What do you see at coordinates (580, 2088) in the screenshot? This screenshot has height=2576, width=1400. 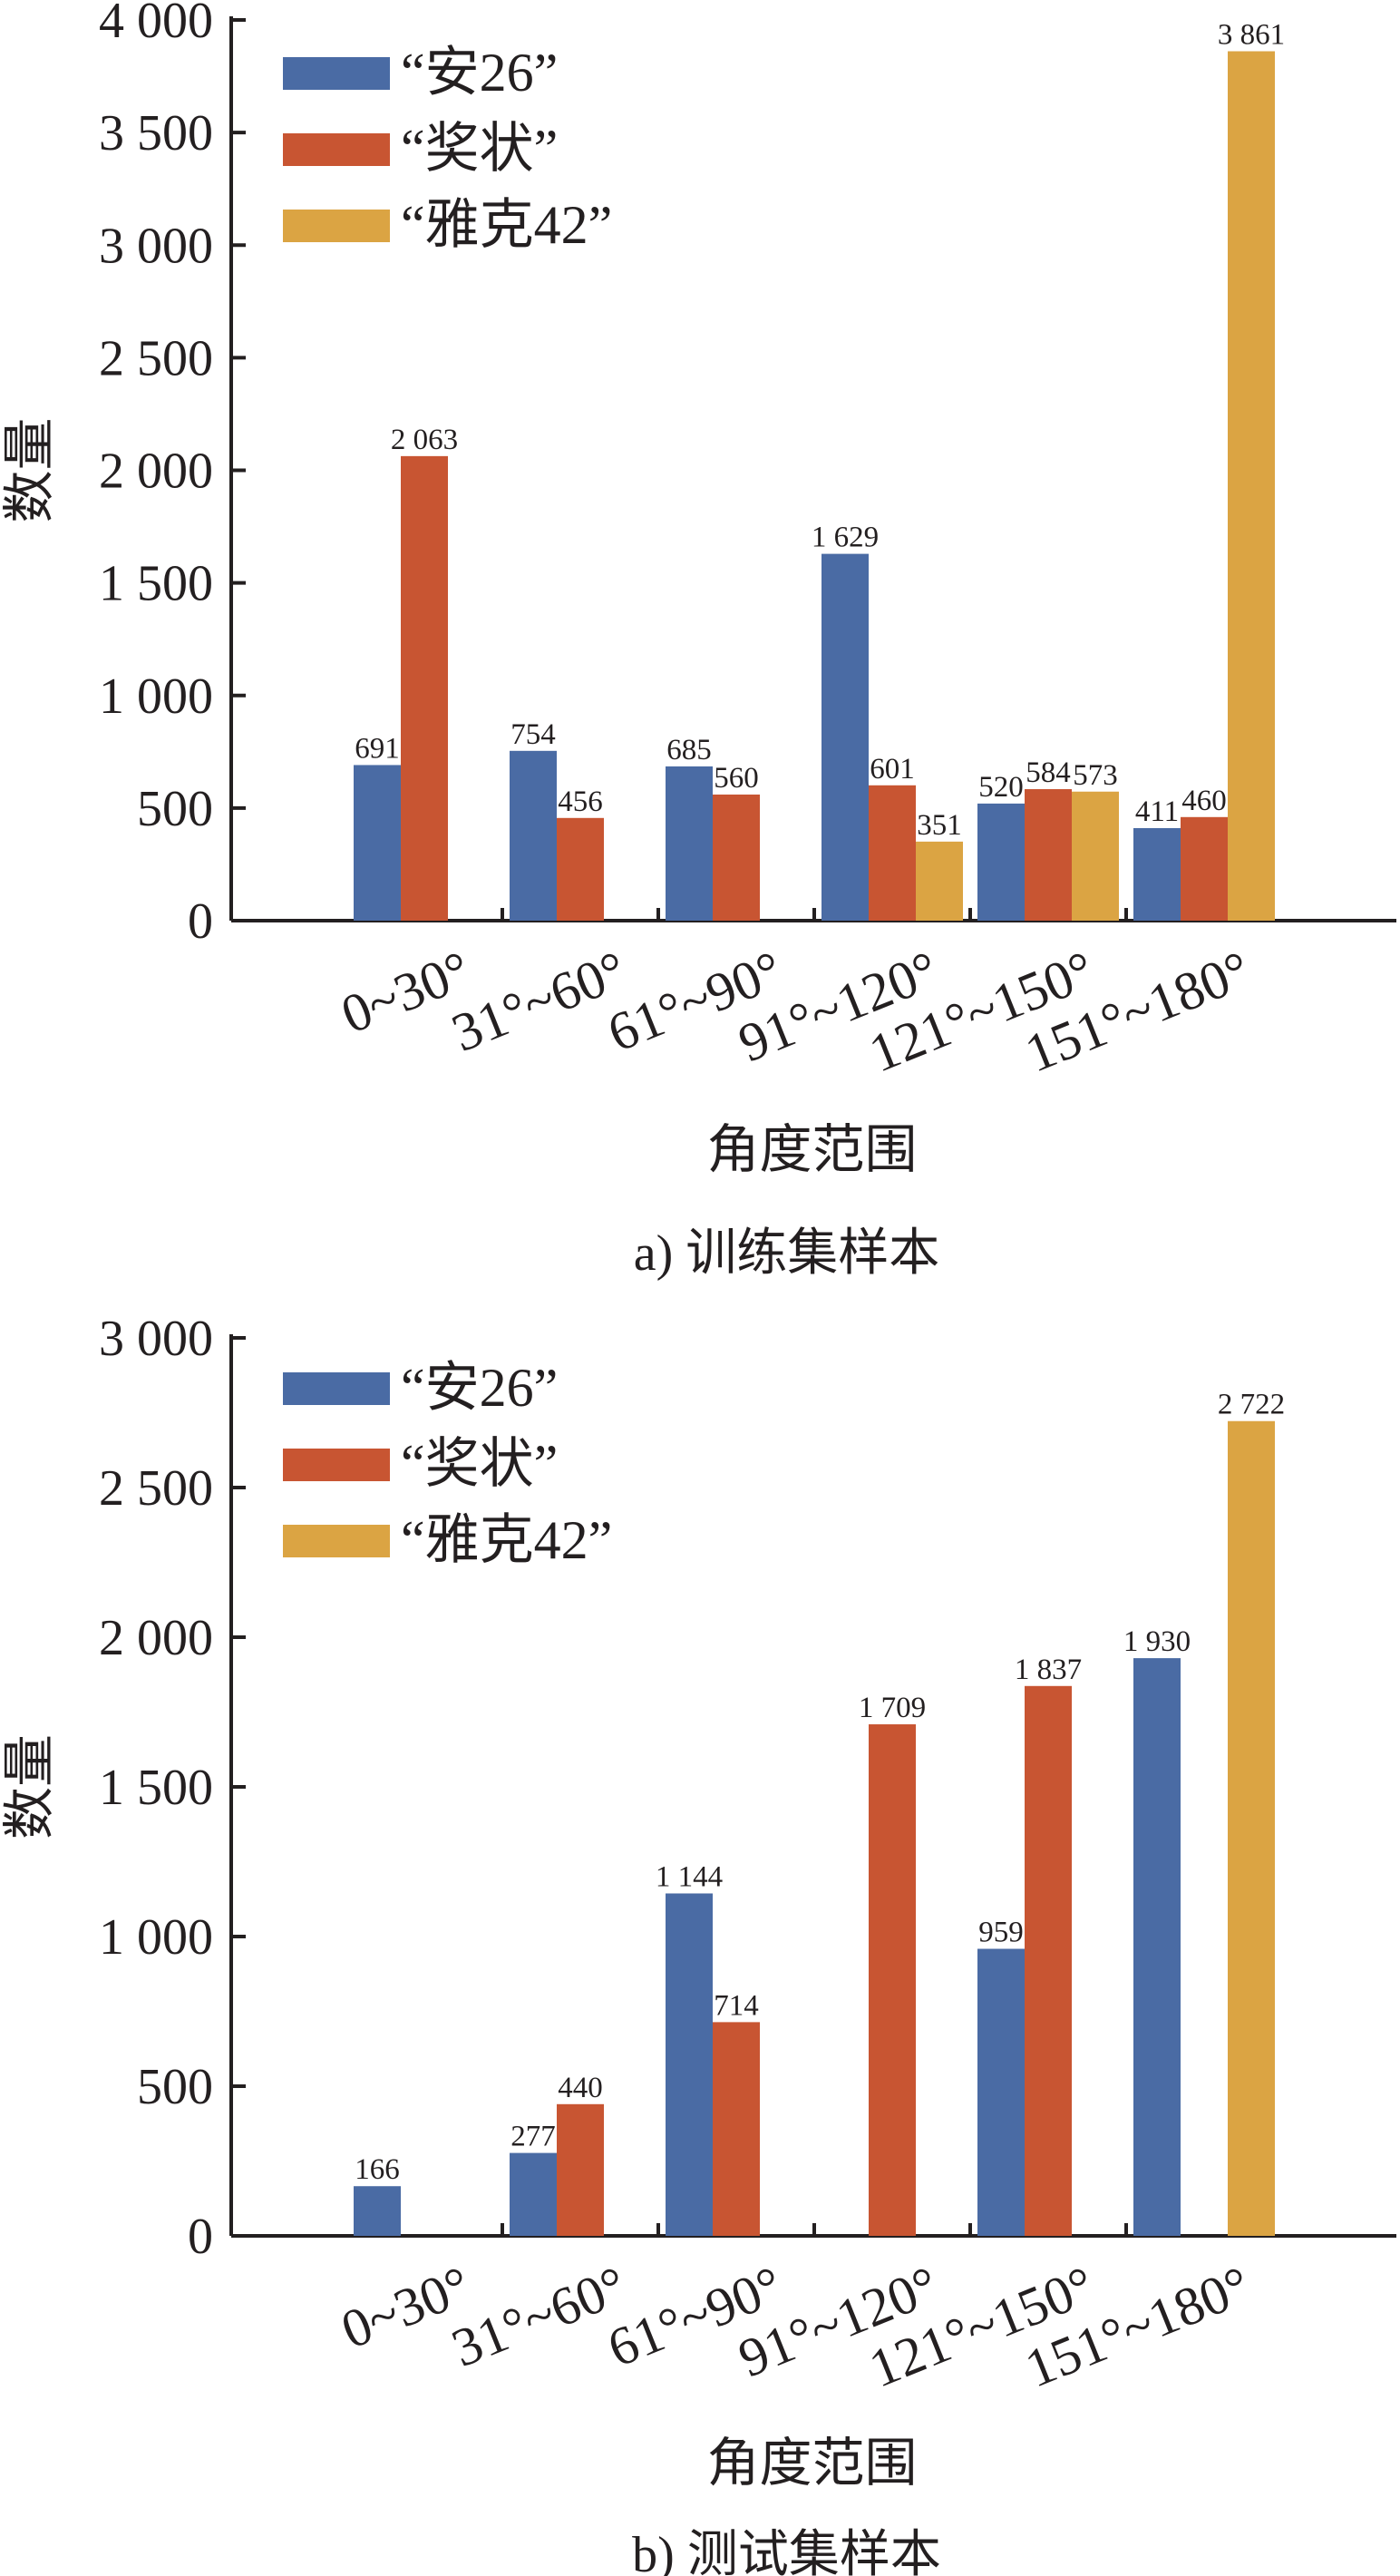 I see `data-label: 440` at bounding box center [580, 2088].